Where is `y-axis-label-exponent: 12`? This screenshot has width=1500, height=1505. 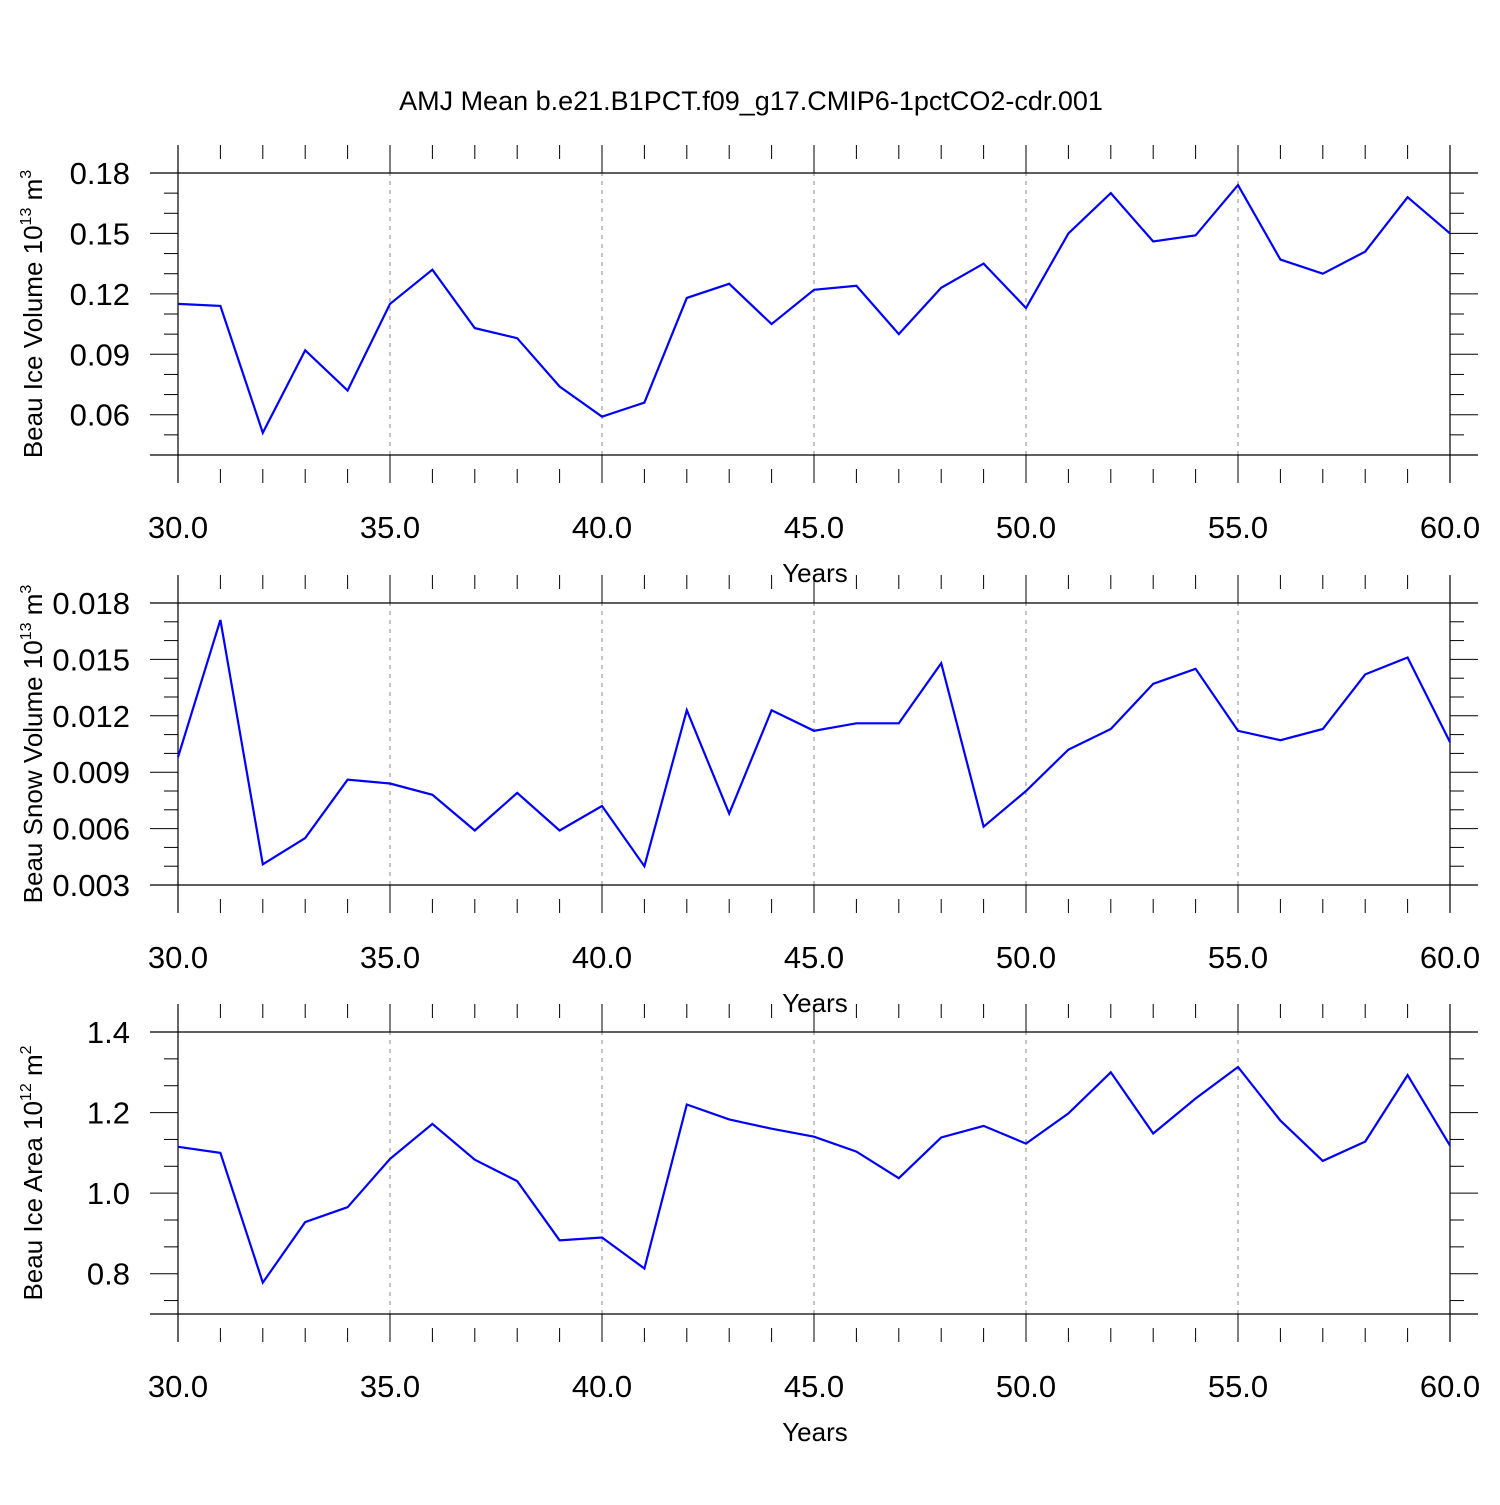
y-axis-label-exponent: 12 is located at coordinates (26, 1092).